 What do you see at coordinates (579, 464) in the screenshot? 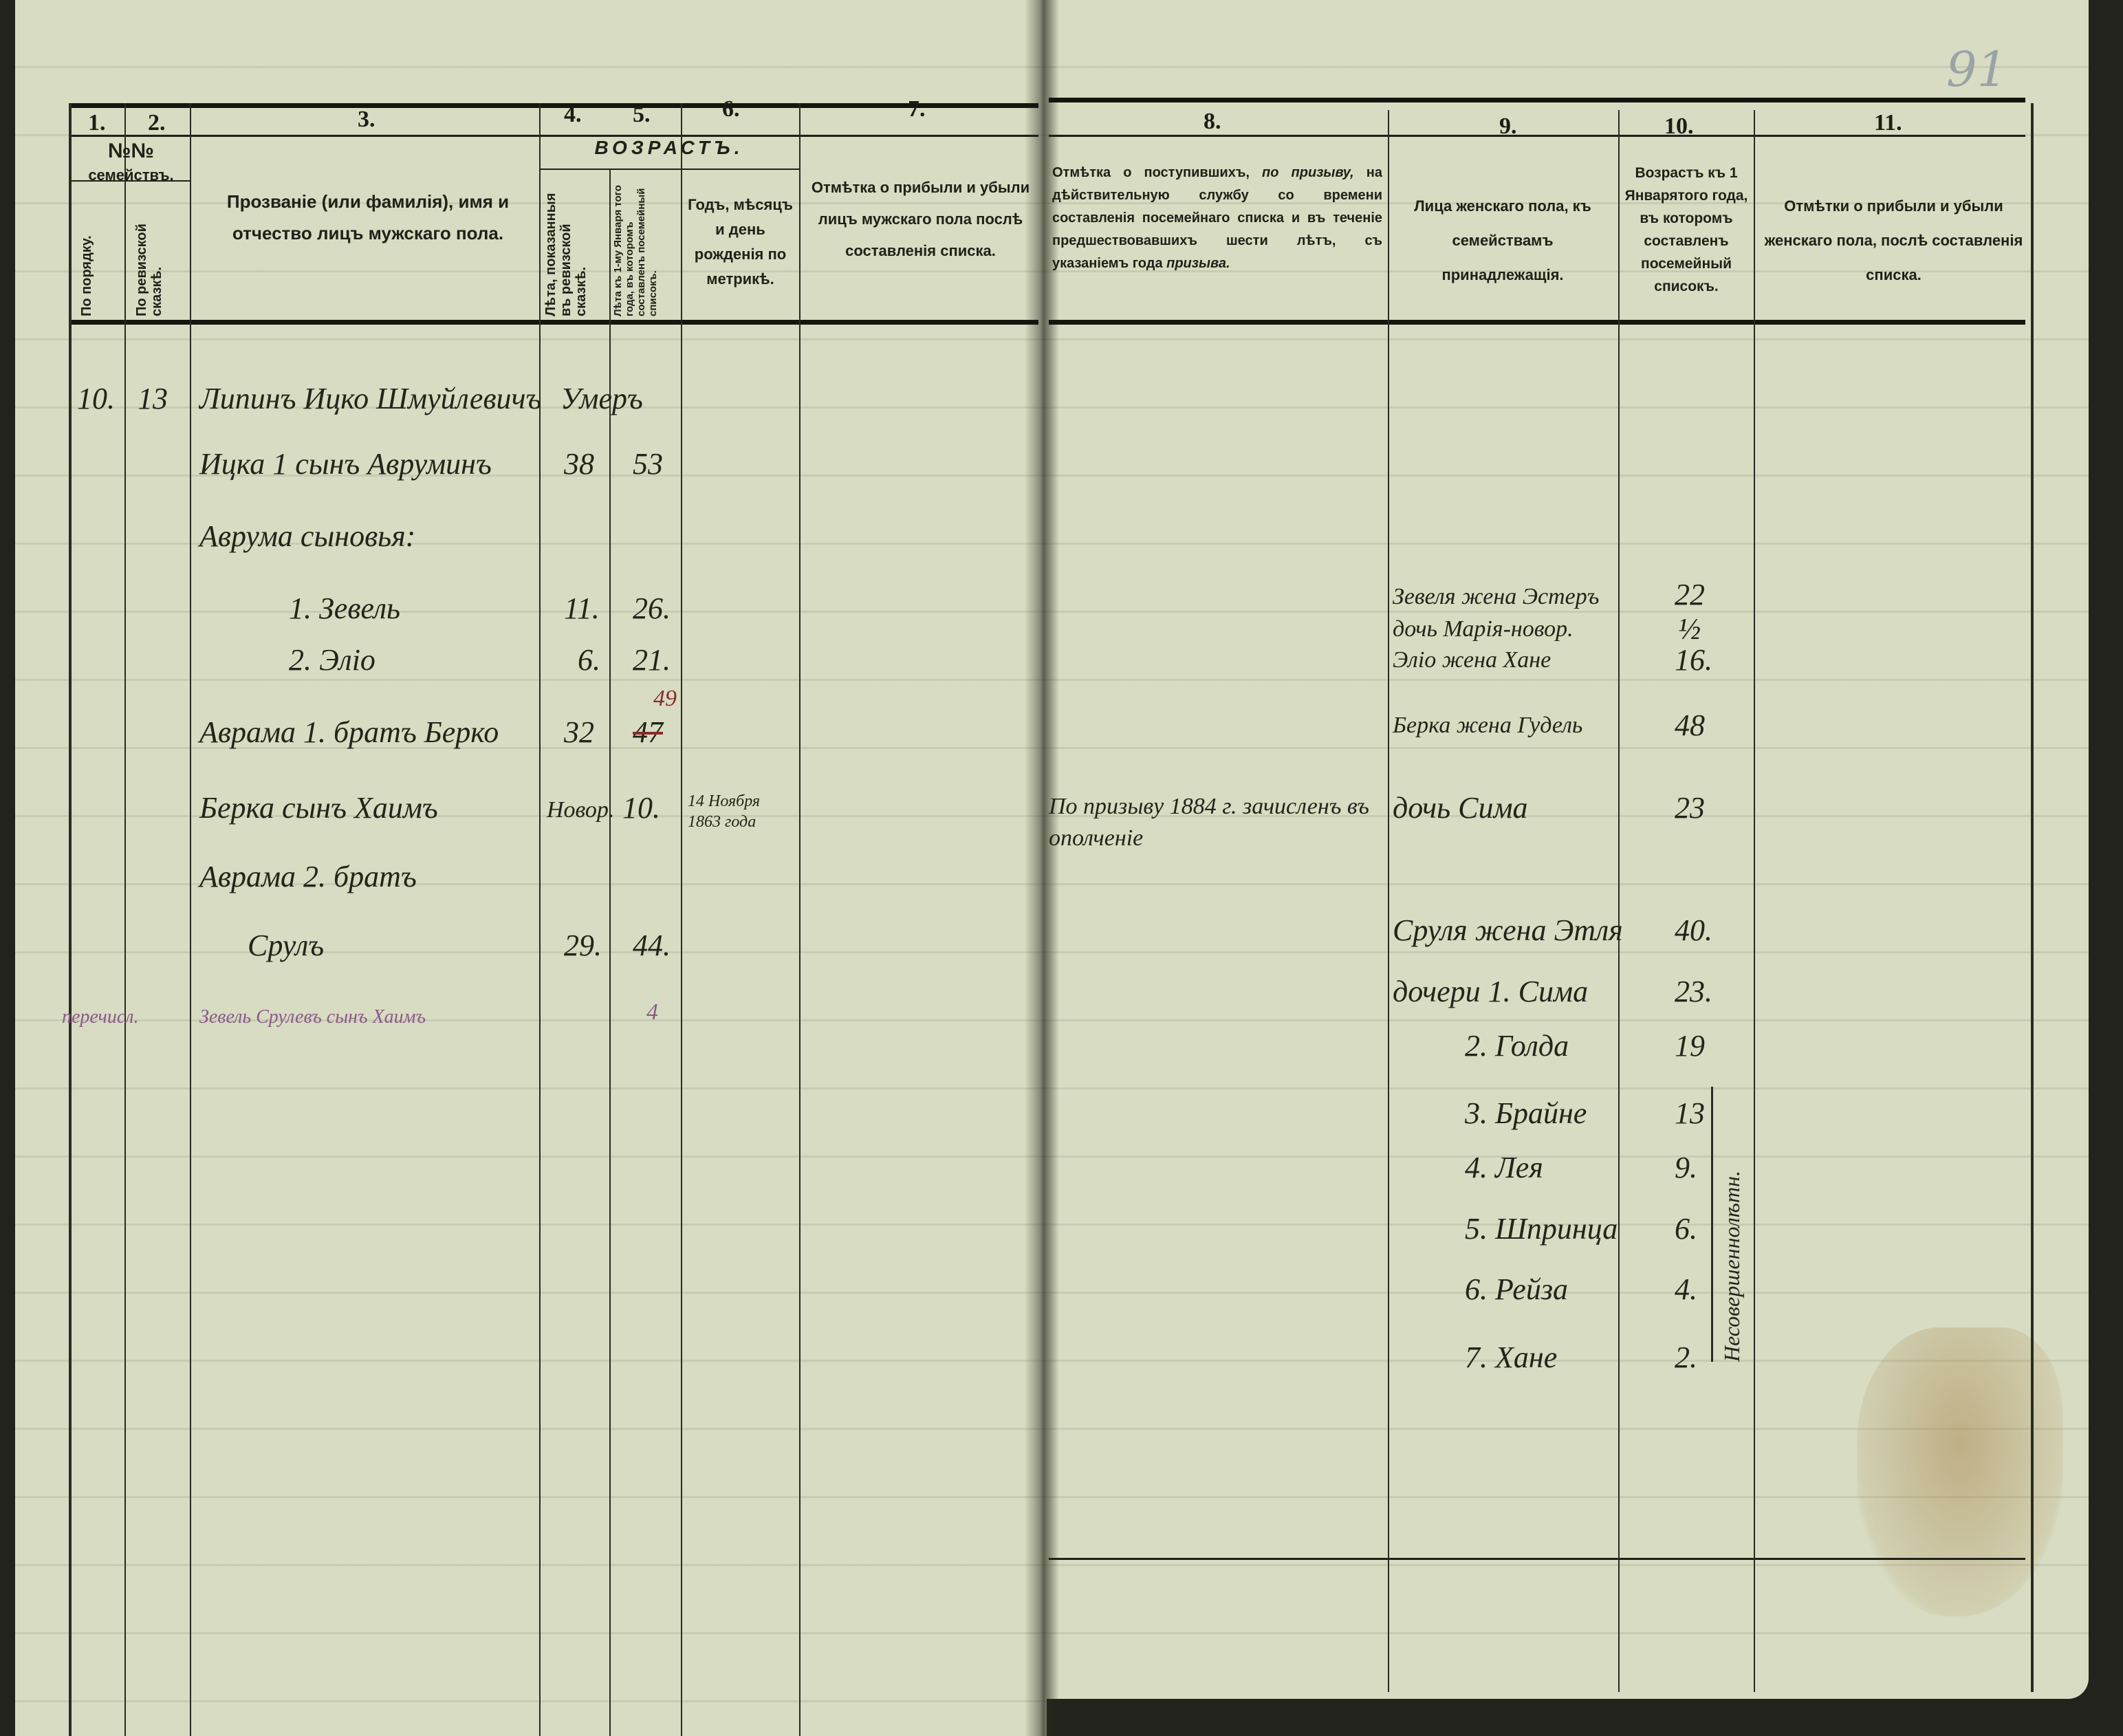
I see `male-age-revision: 38` at bounding box center [579, 464].